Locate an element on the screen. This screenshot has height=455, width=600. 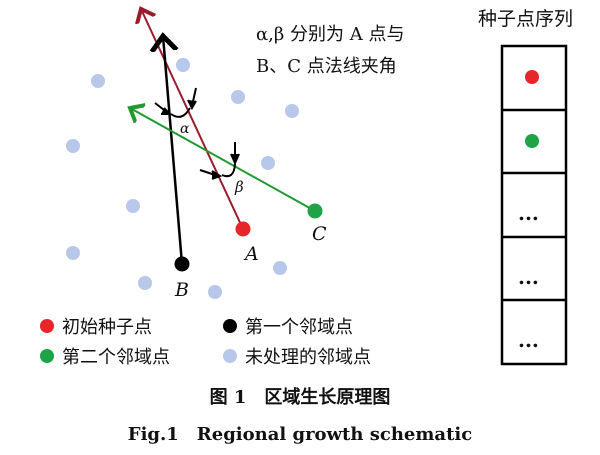
seed-sequence-title: 种子点序列 is located at coordinates (525, 19).